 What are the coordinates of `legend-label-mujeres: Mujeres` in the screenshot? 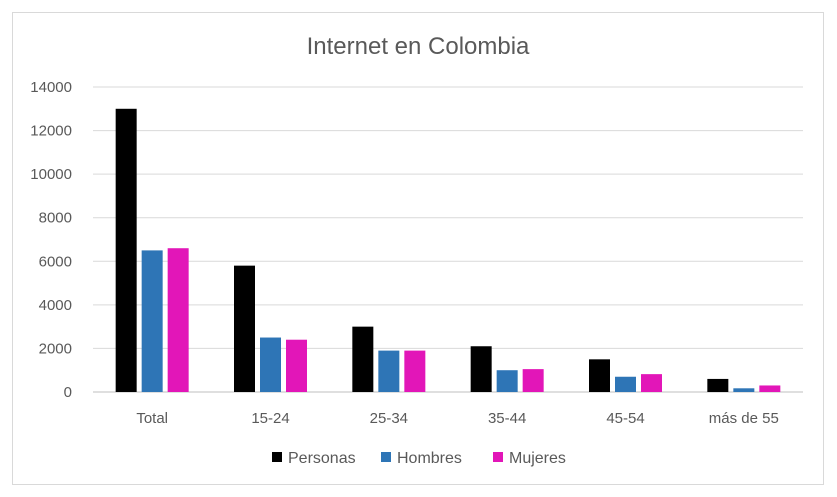 It's located at (537, 458).